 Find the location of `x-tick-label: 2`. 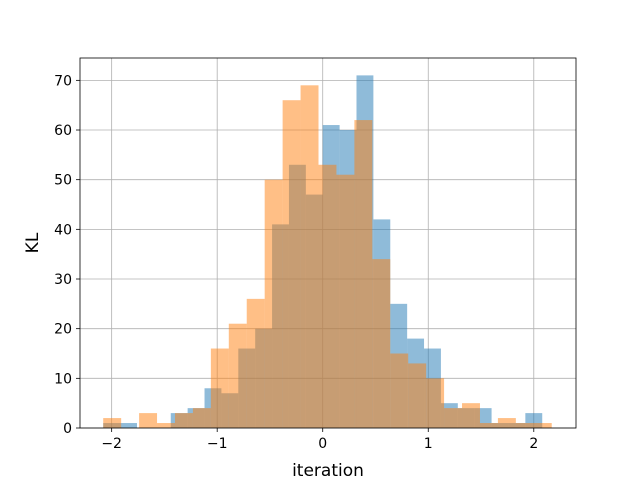

x-tick-label: 2 is located at coordinates (533, 444).